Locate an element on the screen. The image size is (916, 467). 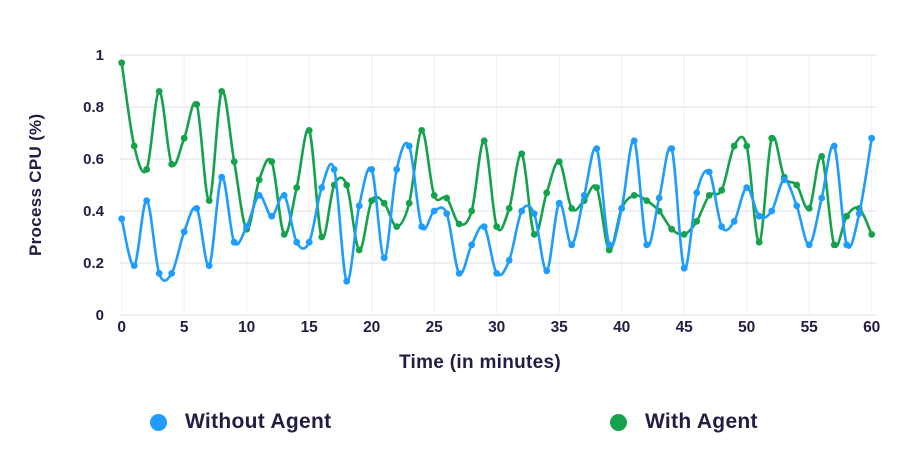
y-tick-label: 0.2 is located at coordinates (93, 263).